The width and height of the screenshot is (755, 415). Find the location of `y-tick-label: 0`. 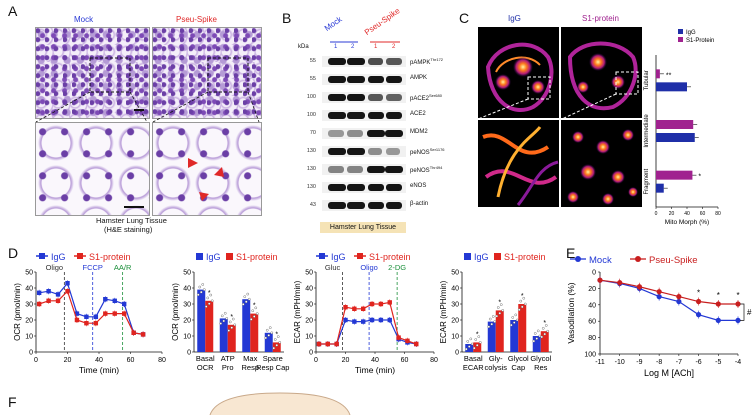

y-tick-label: 0 is located at coordinates (457, 353).